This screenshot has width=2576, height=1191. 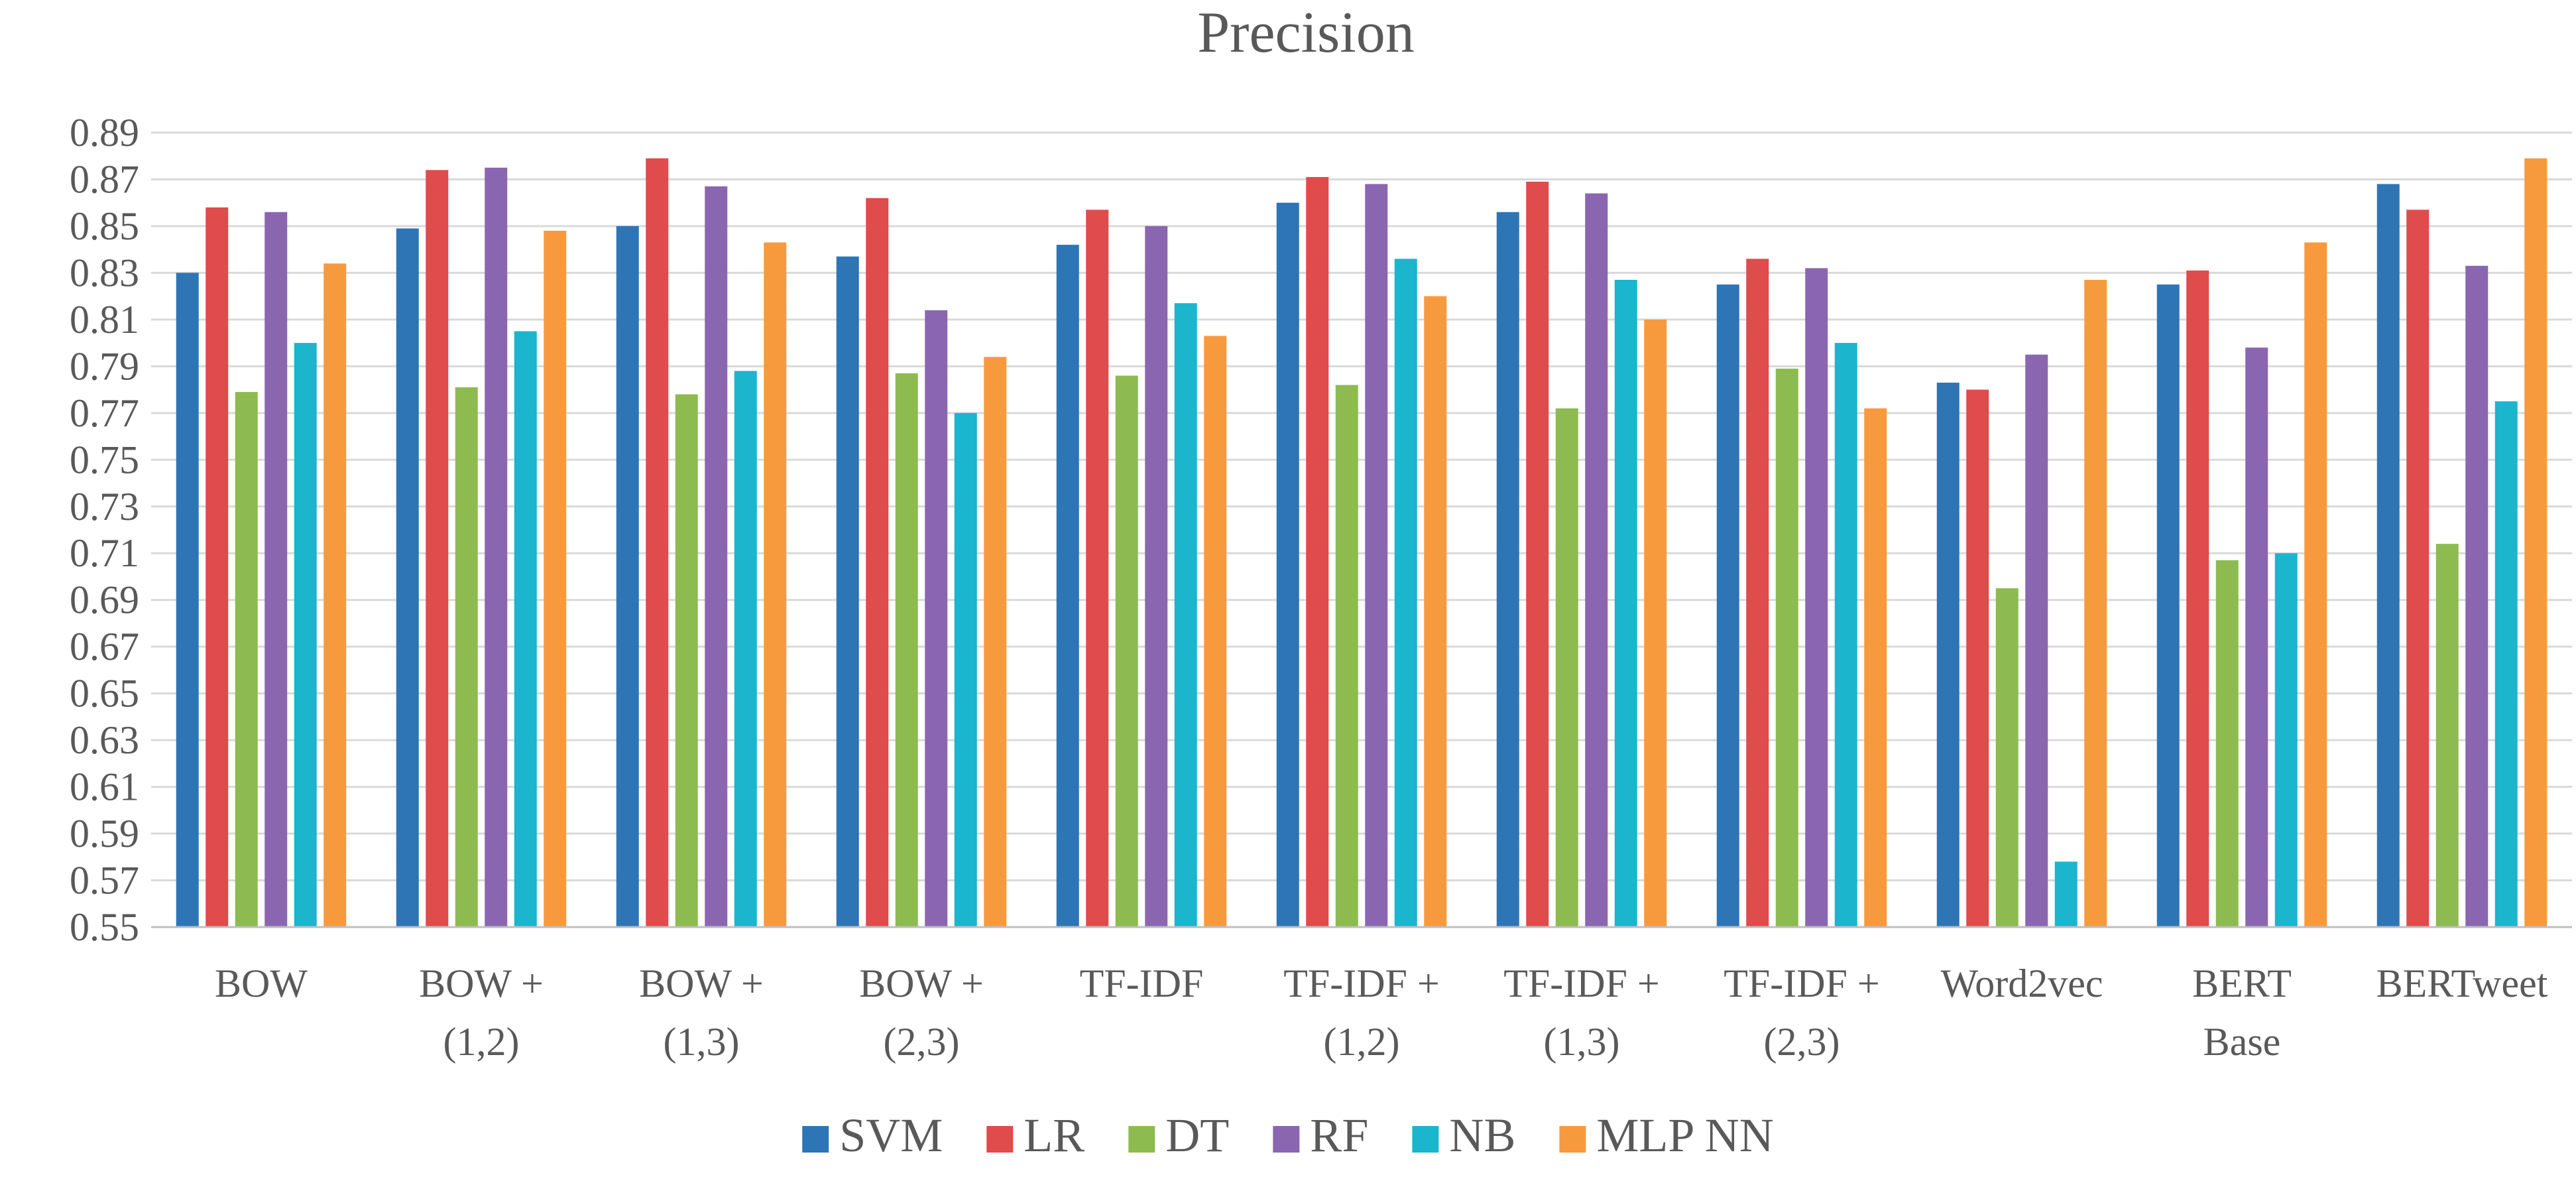 I want to click on chart-title: Precision, so click(x=1306, y=33).